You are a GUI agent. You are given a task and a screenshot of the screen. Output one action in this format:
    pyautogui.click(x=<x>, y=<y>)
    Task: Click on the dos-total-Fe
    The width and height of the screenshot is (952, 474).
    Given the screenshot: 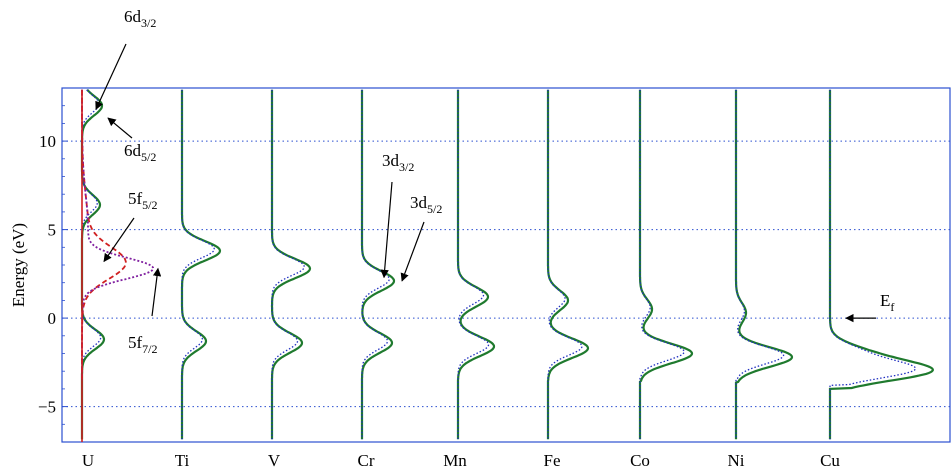 What is the action you would take?
    pyautogui.click(x=568, y=264)
    